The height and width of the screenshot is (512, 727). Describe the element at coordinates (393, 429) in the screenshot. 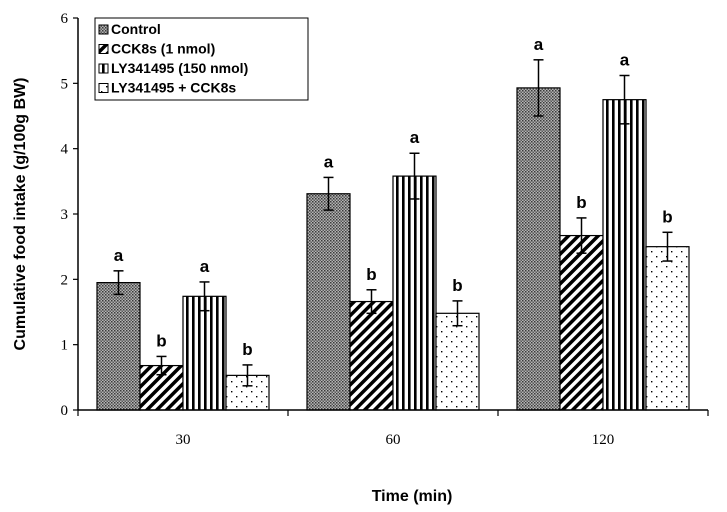

I see `x-axis-ticks: 30 60 120` at that location.